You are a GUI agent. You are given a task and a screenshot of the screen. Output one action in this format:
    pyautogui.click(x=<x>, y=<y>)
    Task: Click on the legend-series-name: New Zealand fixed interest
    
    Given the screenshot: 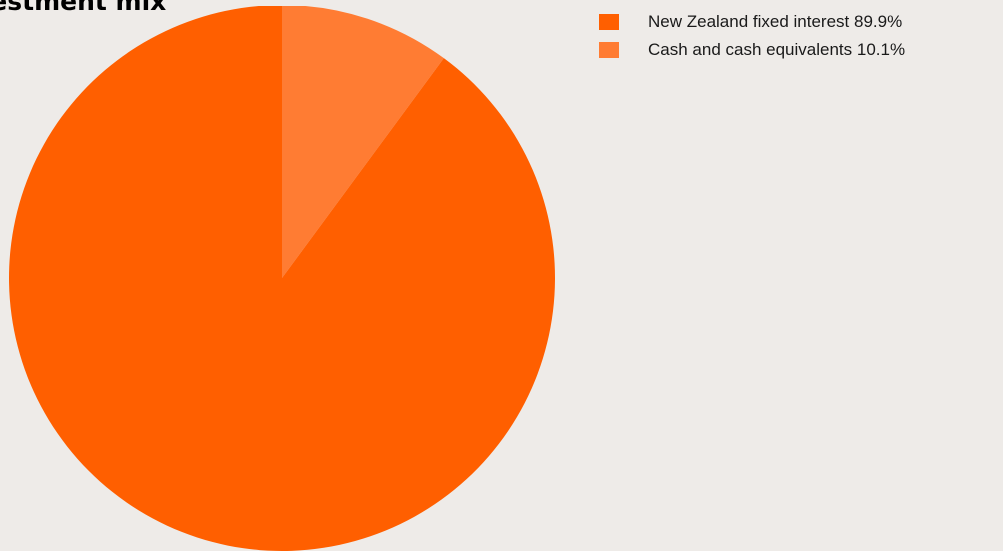 What is the action you would take?
    pyautogui.click(x=749, y=21)
    